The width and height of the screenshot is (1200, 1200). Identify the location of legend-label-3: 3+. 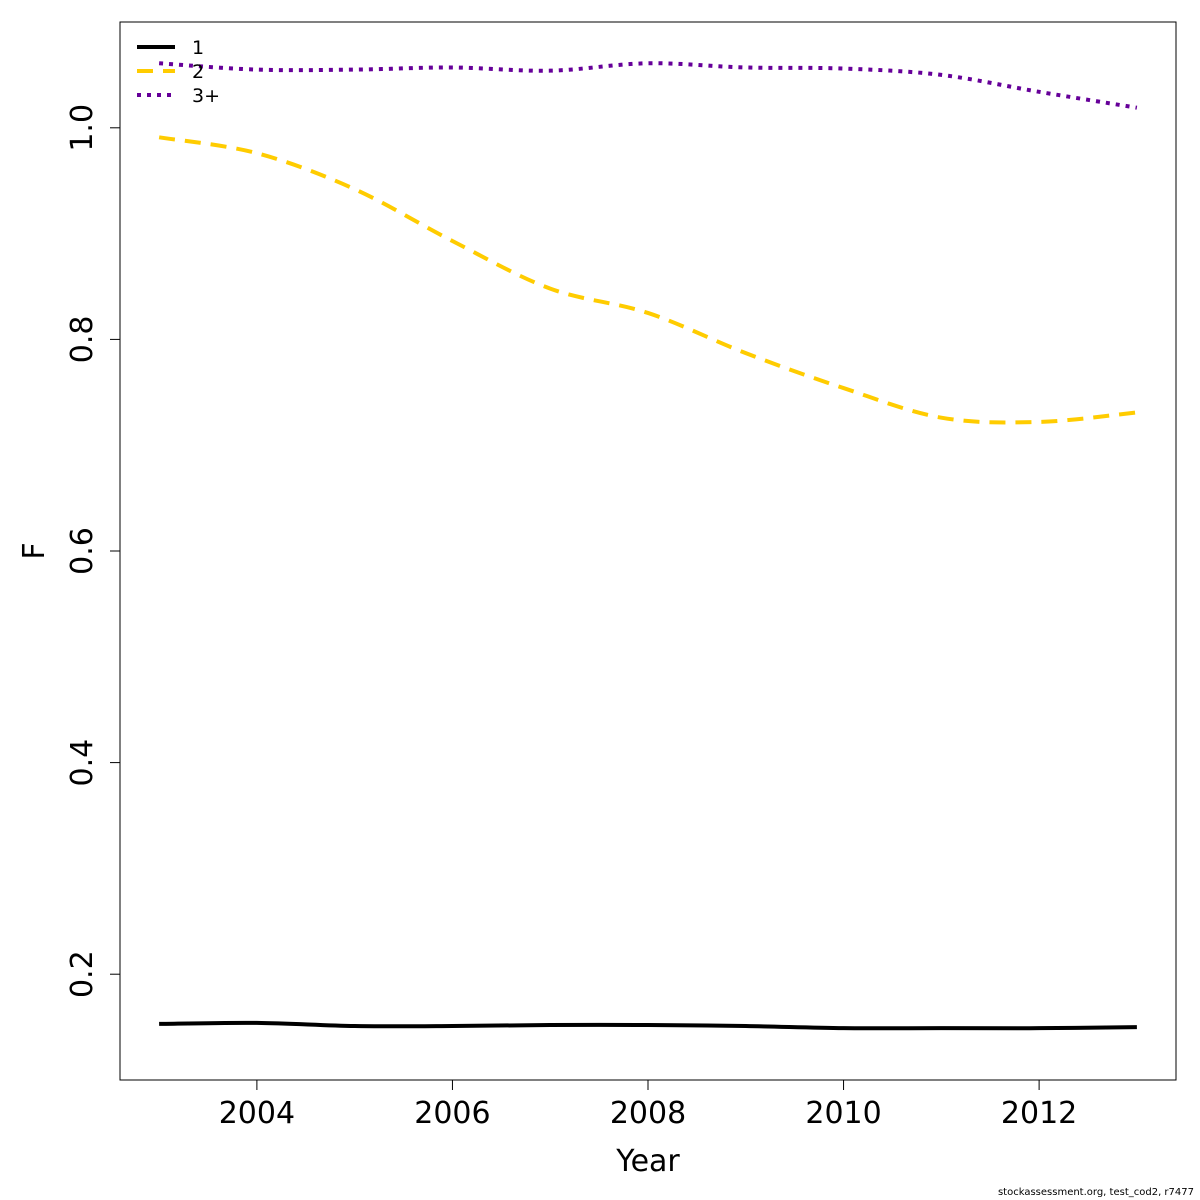
(206, 96).